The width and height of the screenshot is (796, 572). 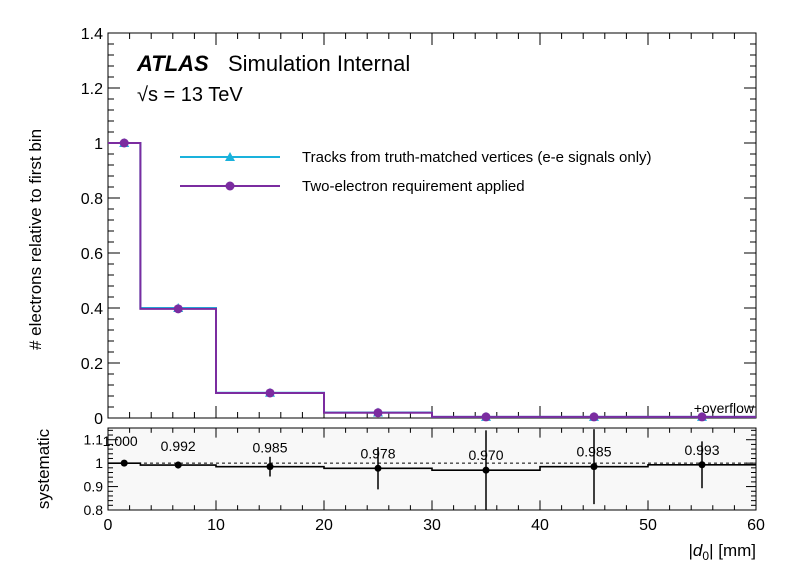 I want to click on ratio-value-label: 0.970, so click(x=485, y=455).